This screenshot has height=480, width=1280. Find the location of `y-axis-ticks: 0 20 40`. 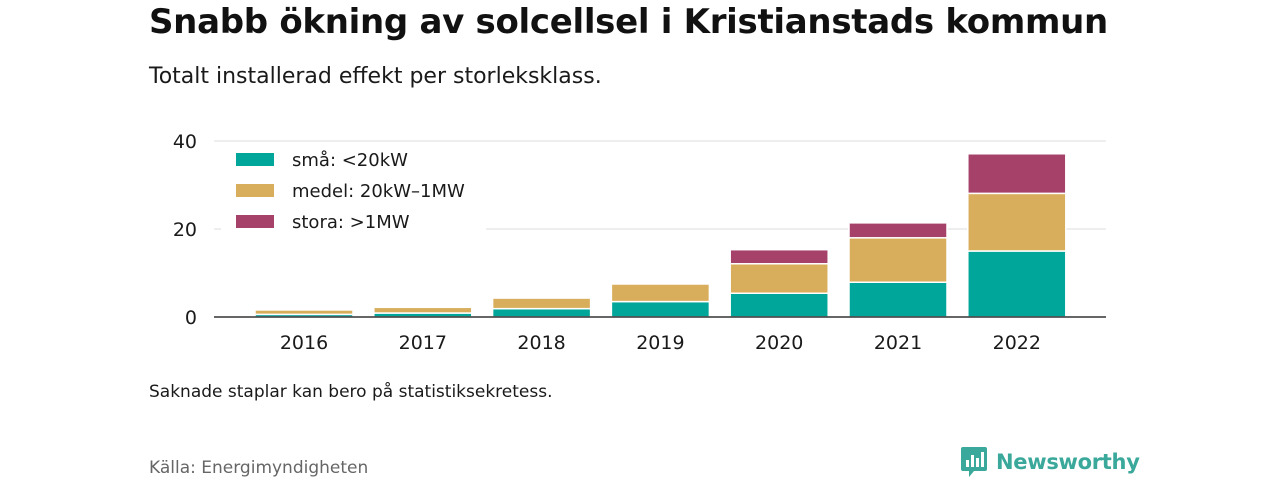

y-axis-ticks: 0 20 40 is located at coordinates (185, 230).